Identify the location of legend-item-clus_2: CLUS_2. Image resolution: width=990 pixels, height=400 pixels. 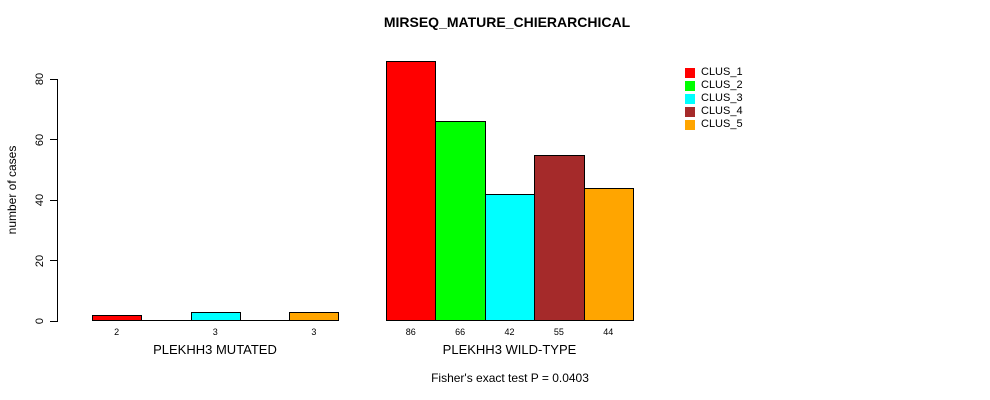
(714, 85).